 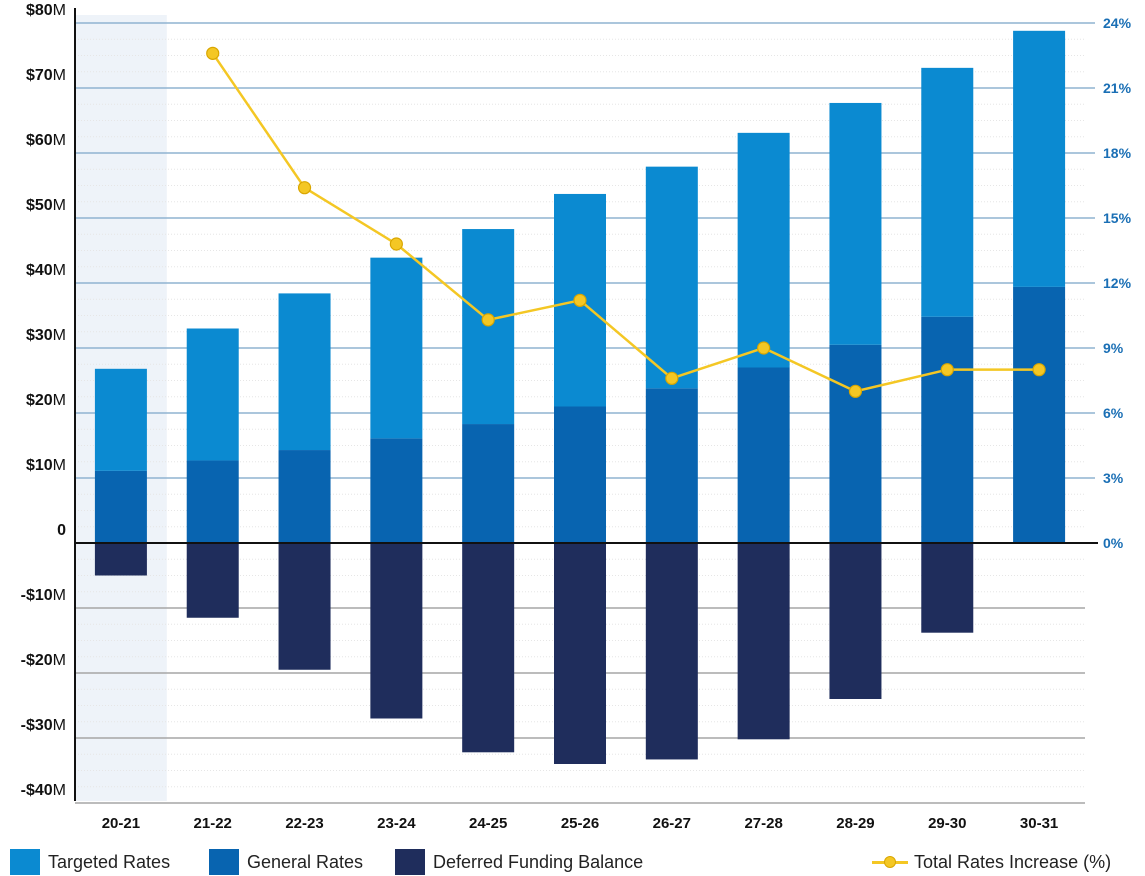 I want to click on y-left-tick-20: $20M, so click(x=46, y=400).